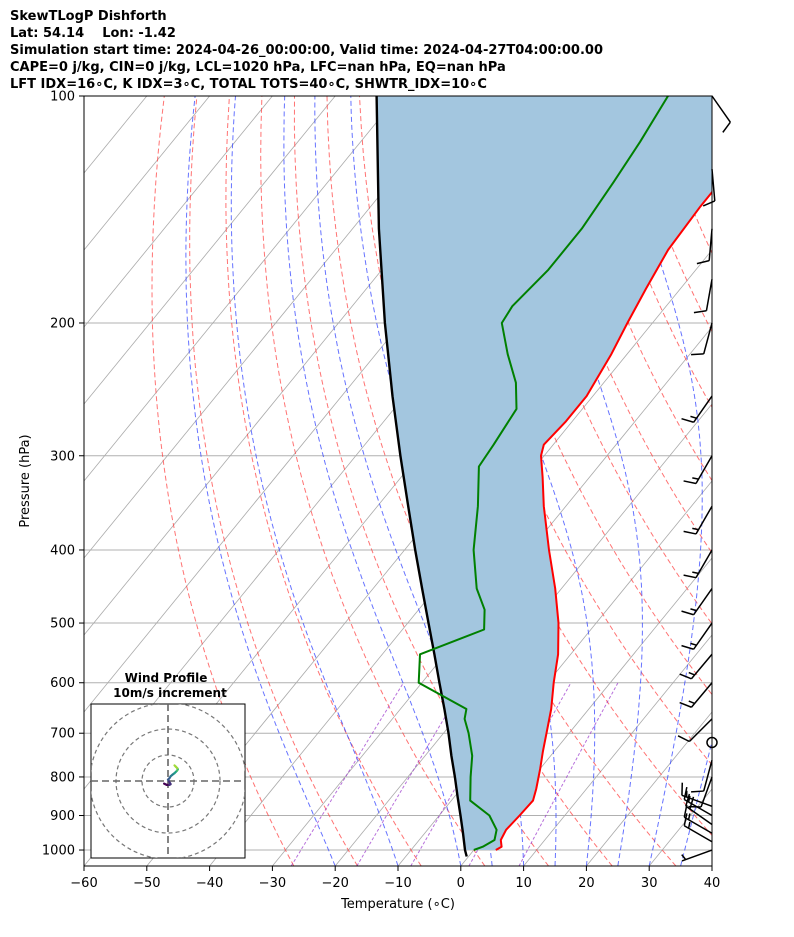  I want to click on location-line: Lat: 54.14 Lon: -1.42, so click(93, 33).